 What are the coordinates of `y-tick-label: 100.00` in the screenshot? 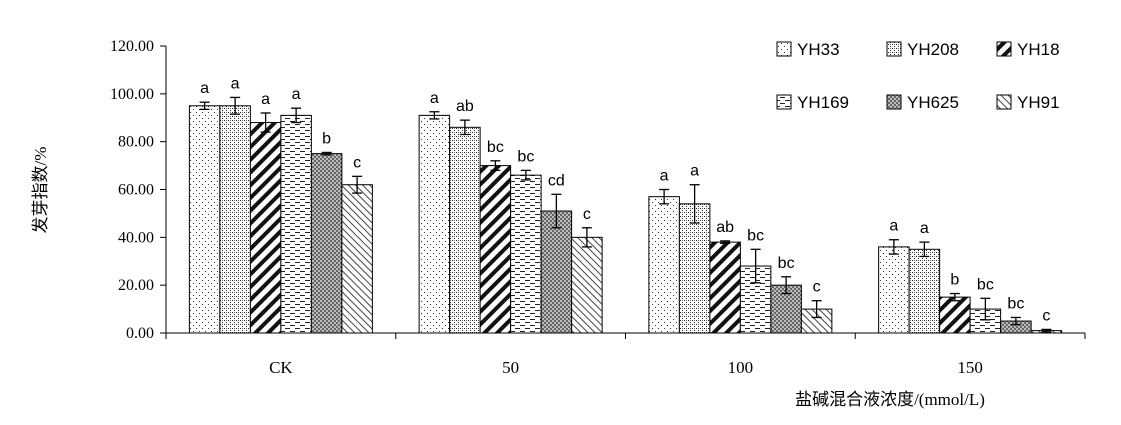 It's located at (132, 94).